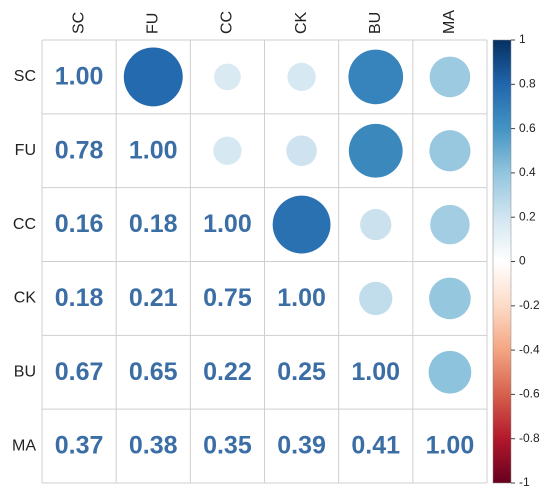 This screenshot has height=501, width=550. I want to click on column-label: CC, so click(227, 22).